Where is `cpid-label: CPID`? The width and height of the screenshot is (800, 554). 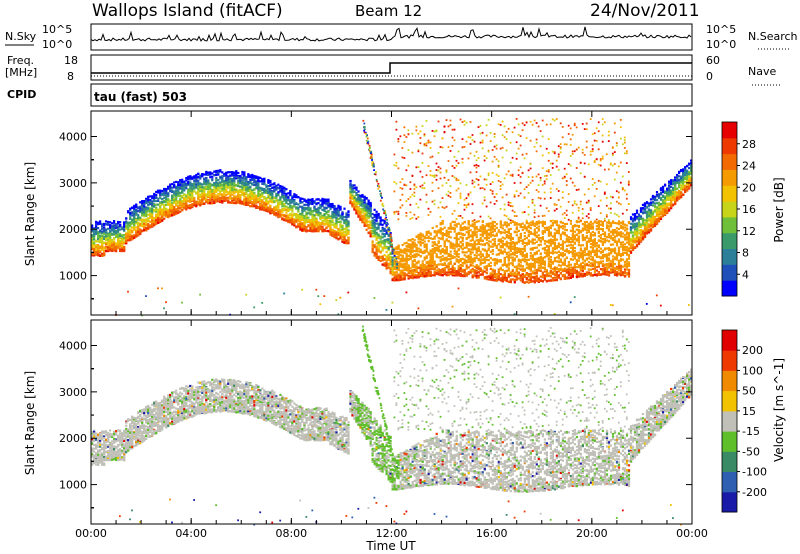
cpid-label: CPID is located at coordinates (21, 94).